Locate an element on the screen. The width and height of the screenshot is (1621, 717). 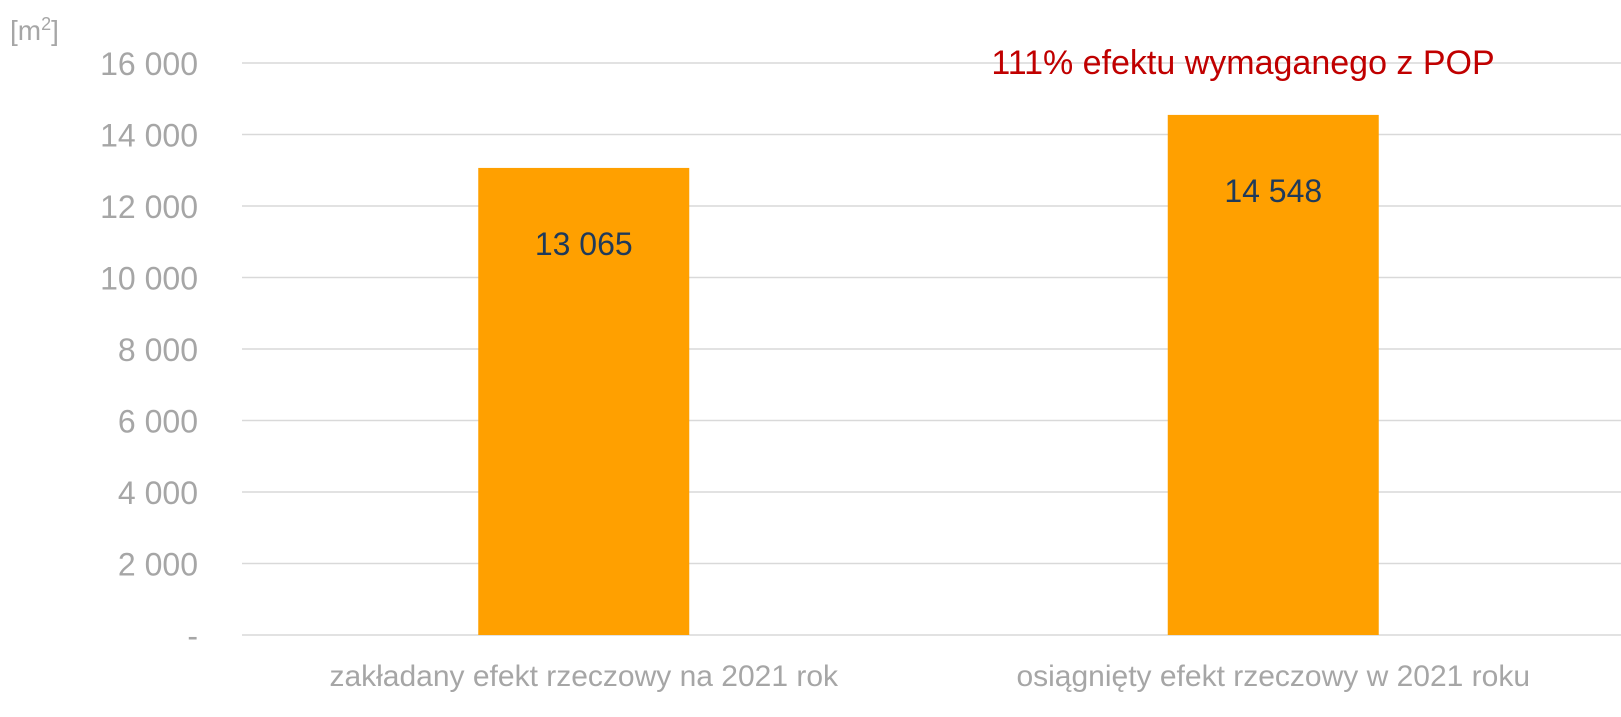
x-tick-label: osiągnięty efekt rzeczowy w 2021 roku is located at coordinates (1273, 676).